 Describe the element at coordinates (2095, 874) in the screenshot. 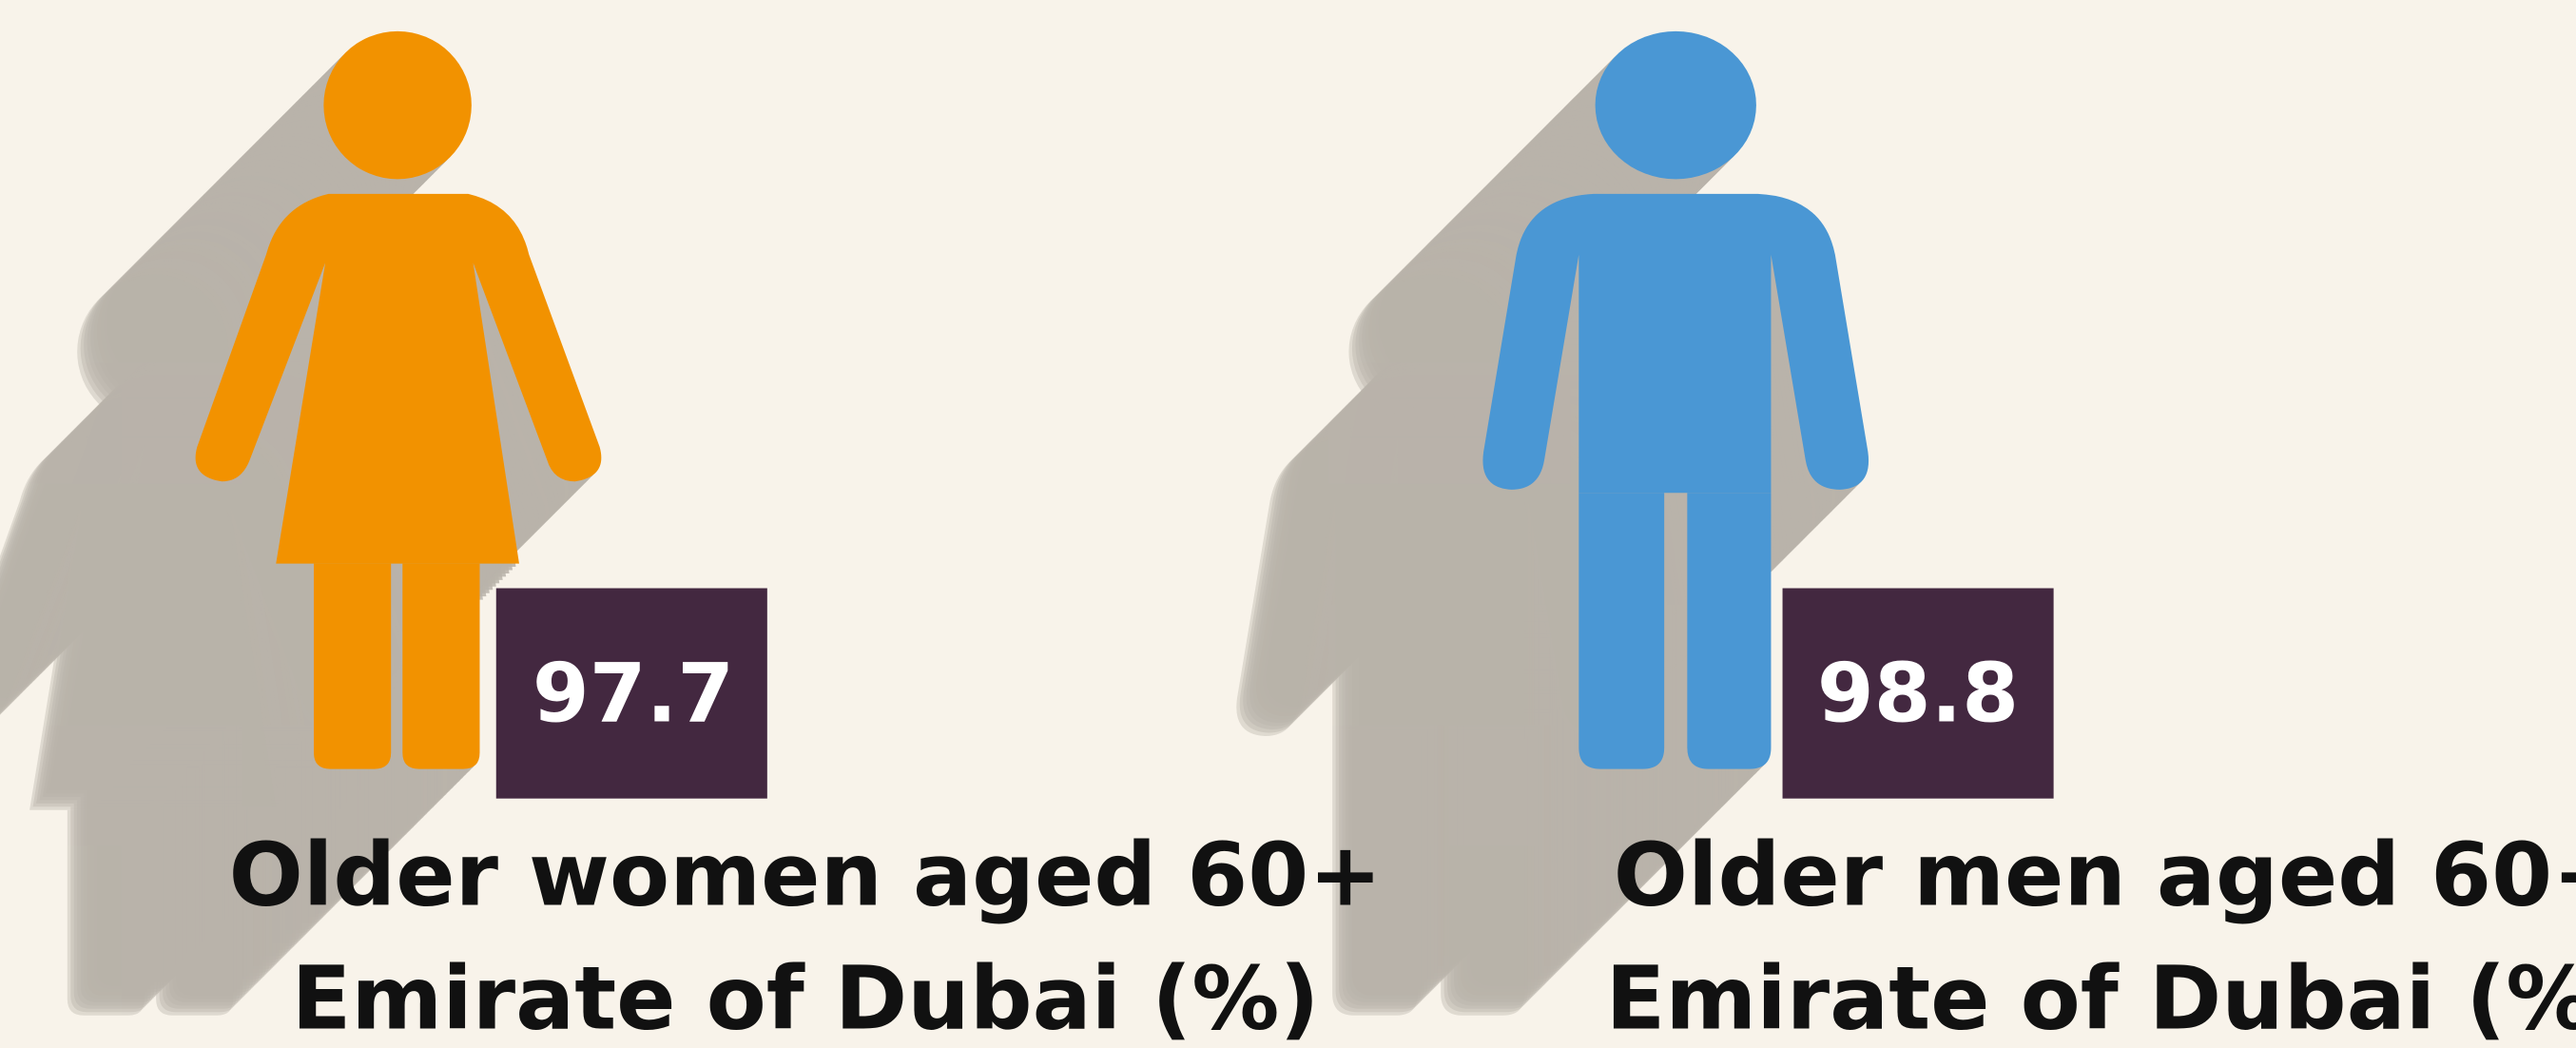

I see `label: Older men aged 60+` at that location.